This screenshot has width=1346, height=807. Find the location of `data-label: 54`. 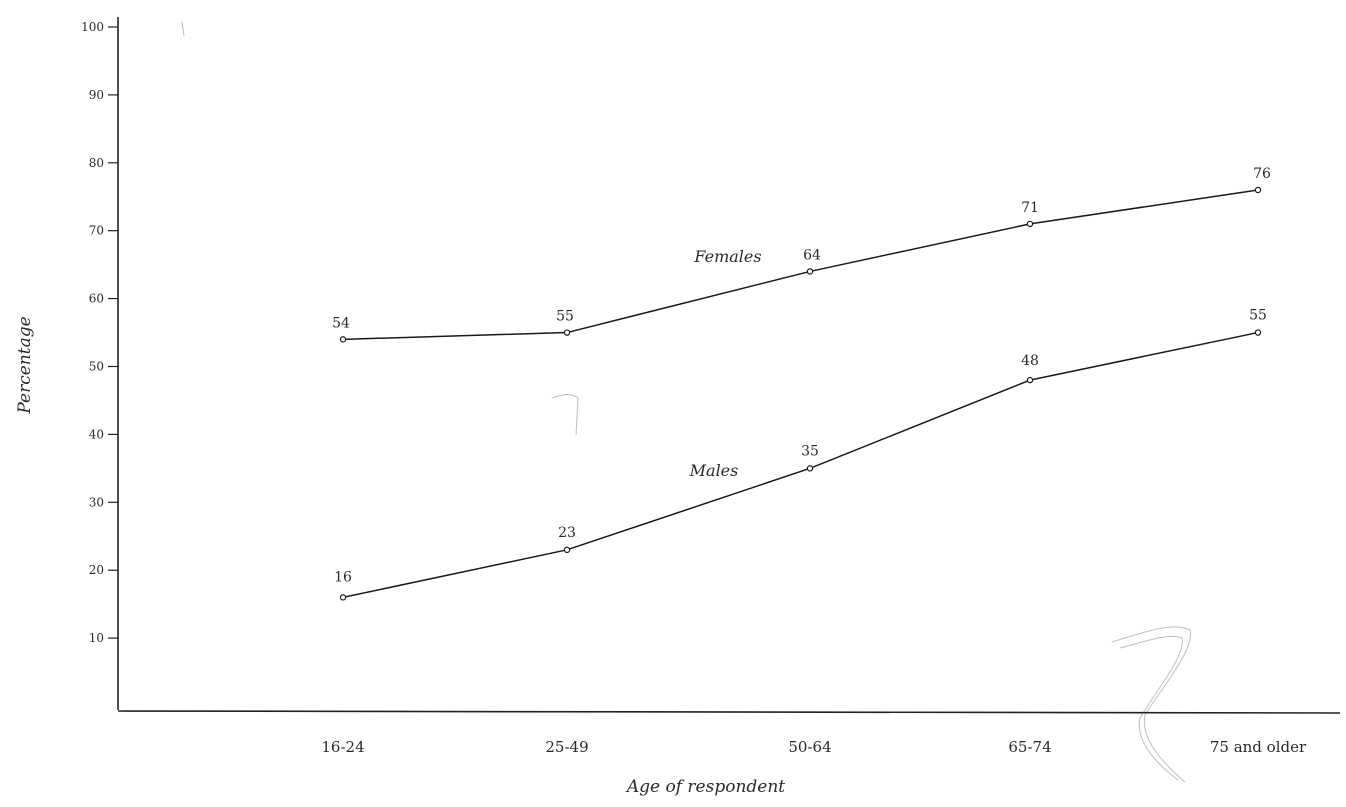

data-label: 54 is located at coordinates (341, 323).